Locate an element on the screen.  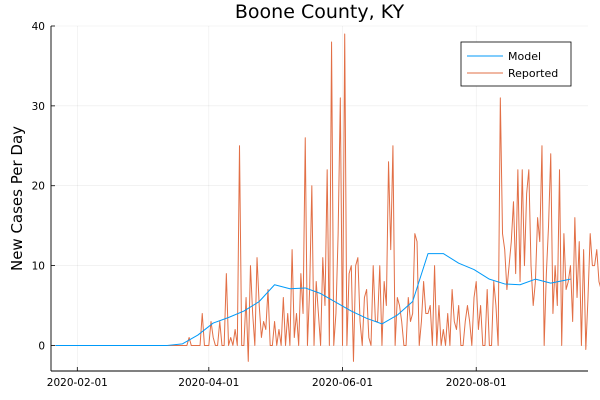
x-tick-label: 2020-06-01 is located at coordinates (342, 383).